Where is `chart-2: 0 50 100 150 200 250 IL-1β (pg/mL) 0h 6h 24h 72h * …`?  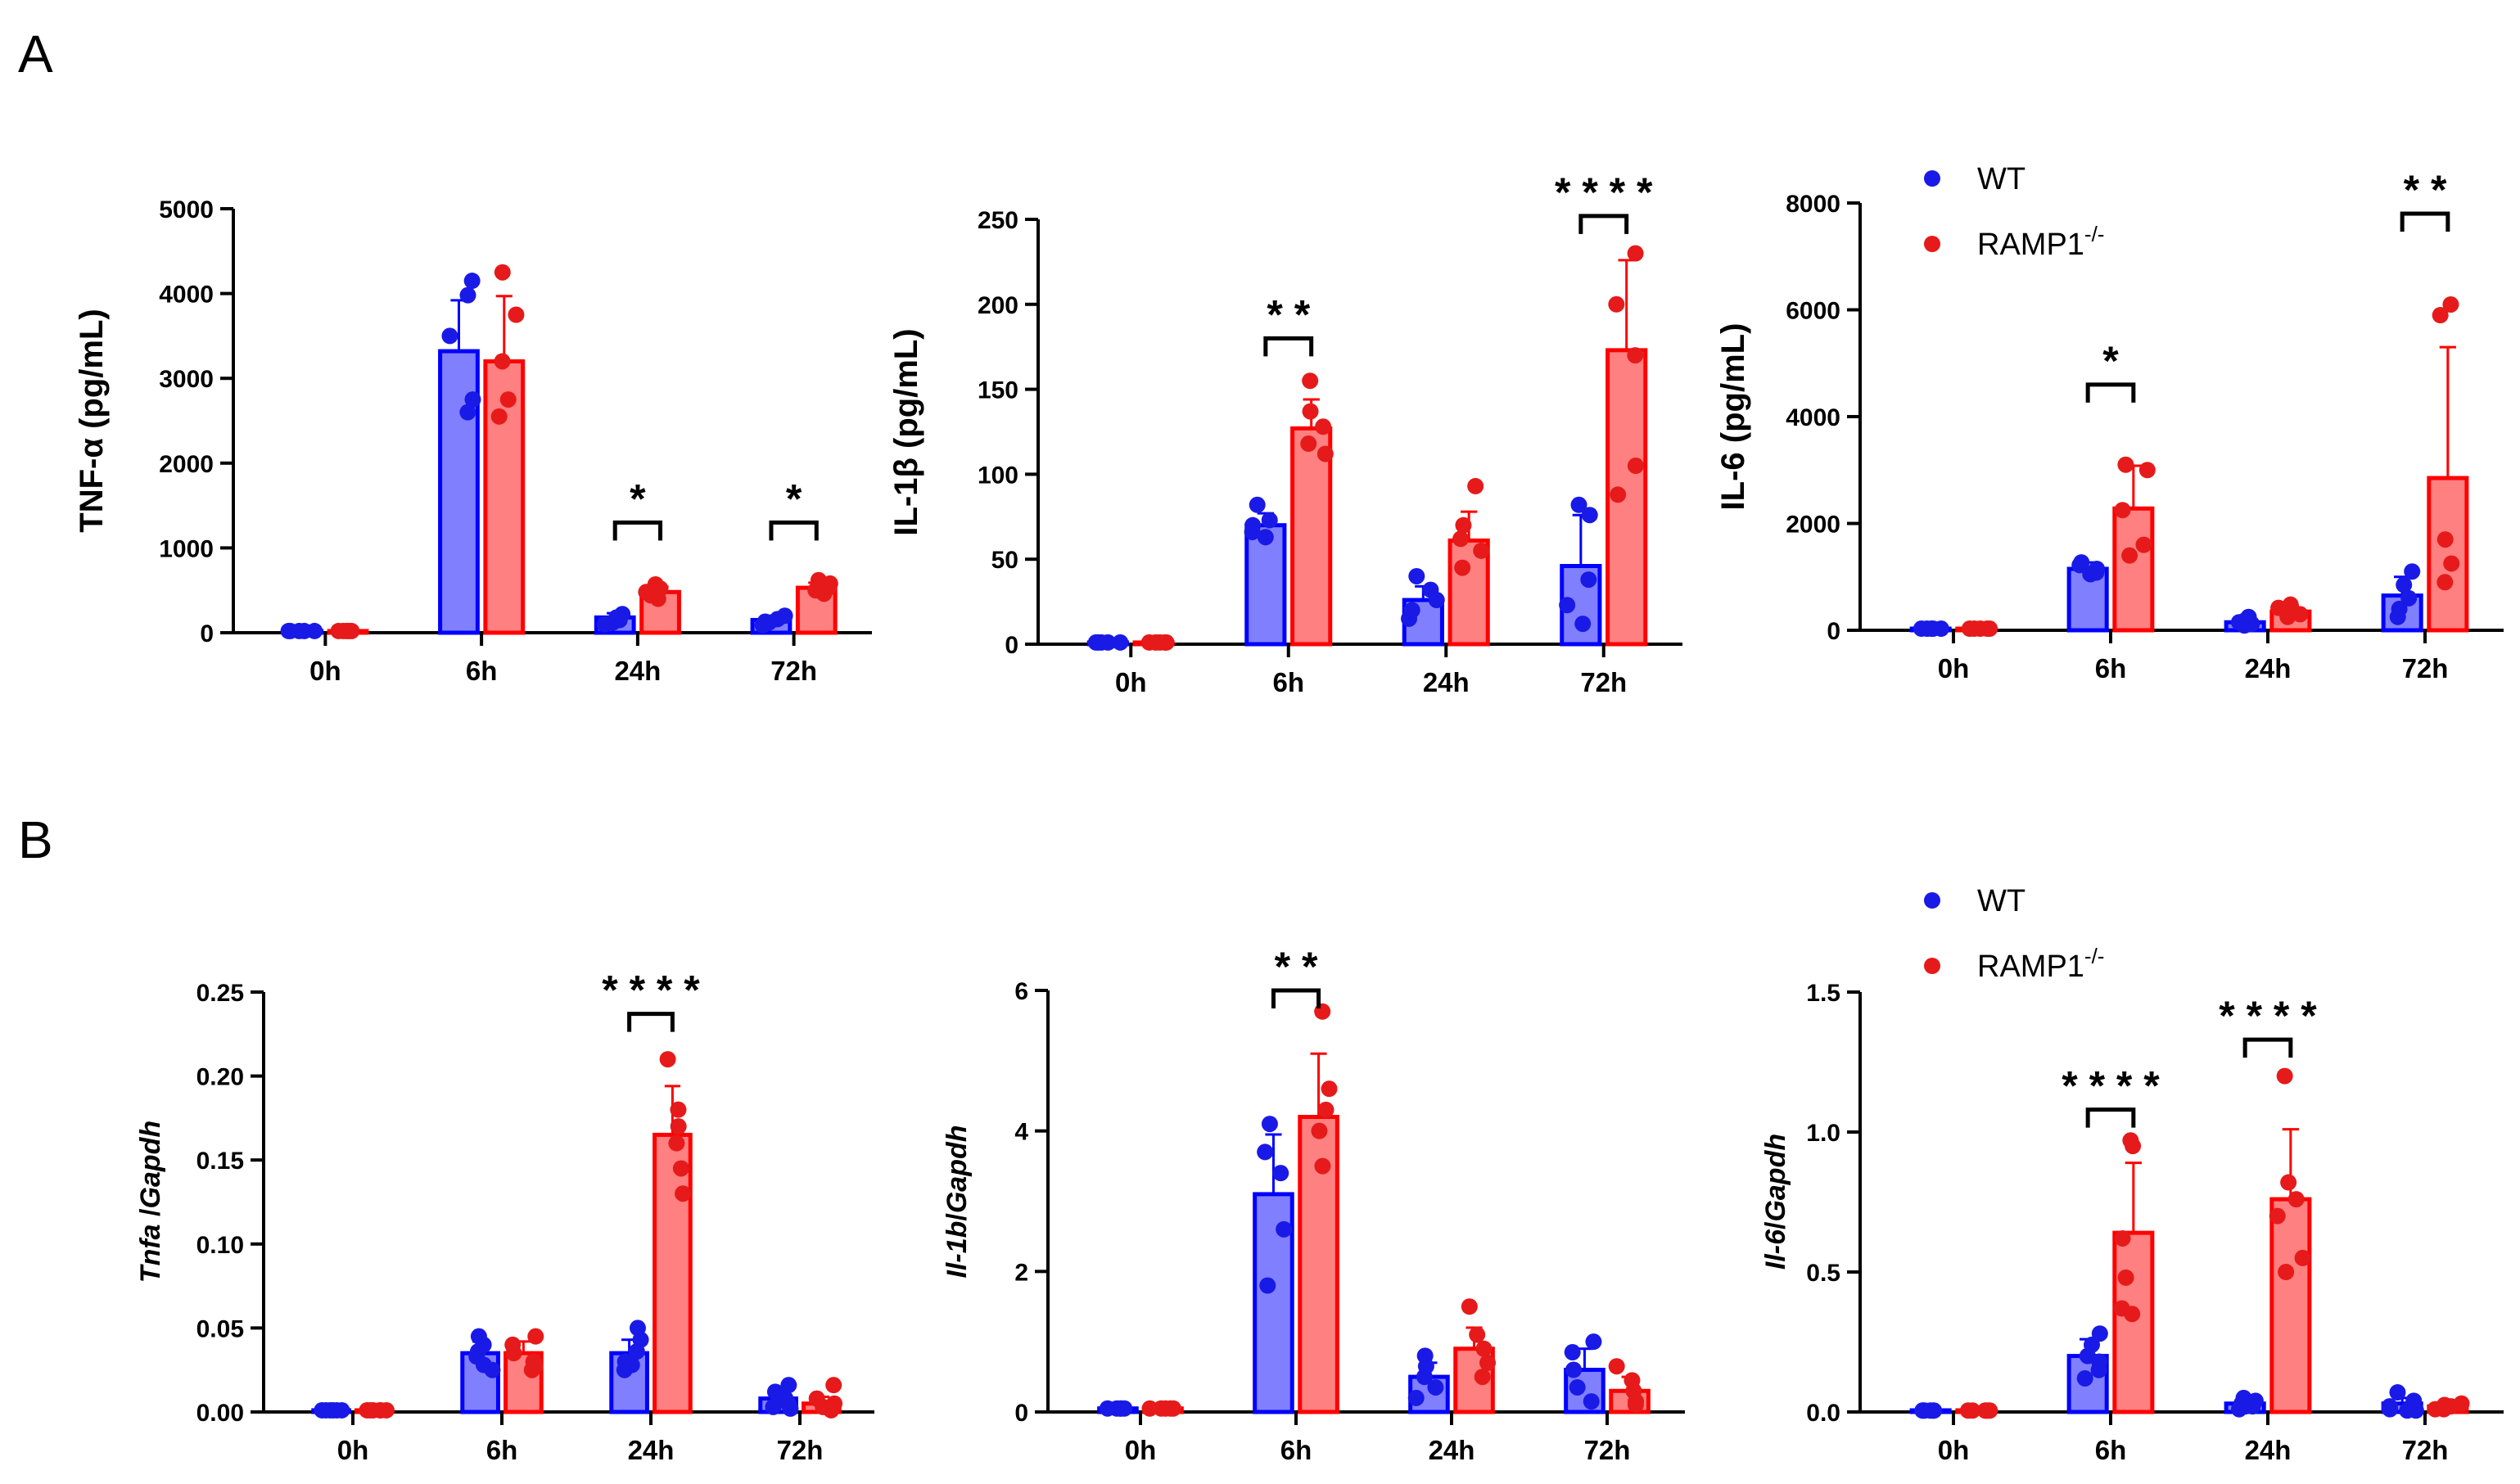 chart-2: 0 50 100 150 200 250 IL-1β (pg/mL) 0h 6h 24h 72h * … is located at coordinates (1285, 433).